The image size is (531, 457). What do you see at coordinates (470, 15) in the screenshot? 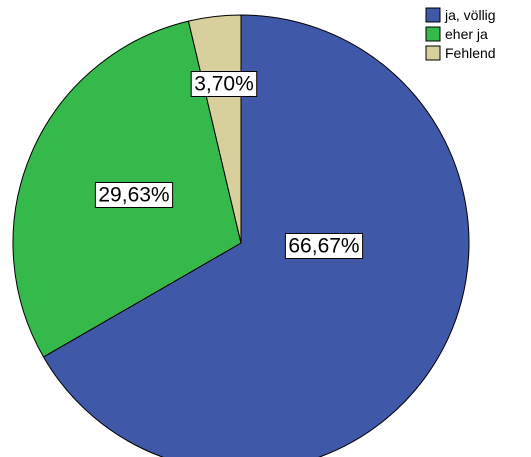
I see `legend-label-1: ja, völlig` at bounding box center [470, 15].